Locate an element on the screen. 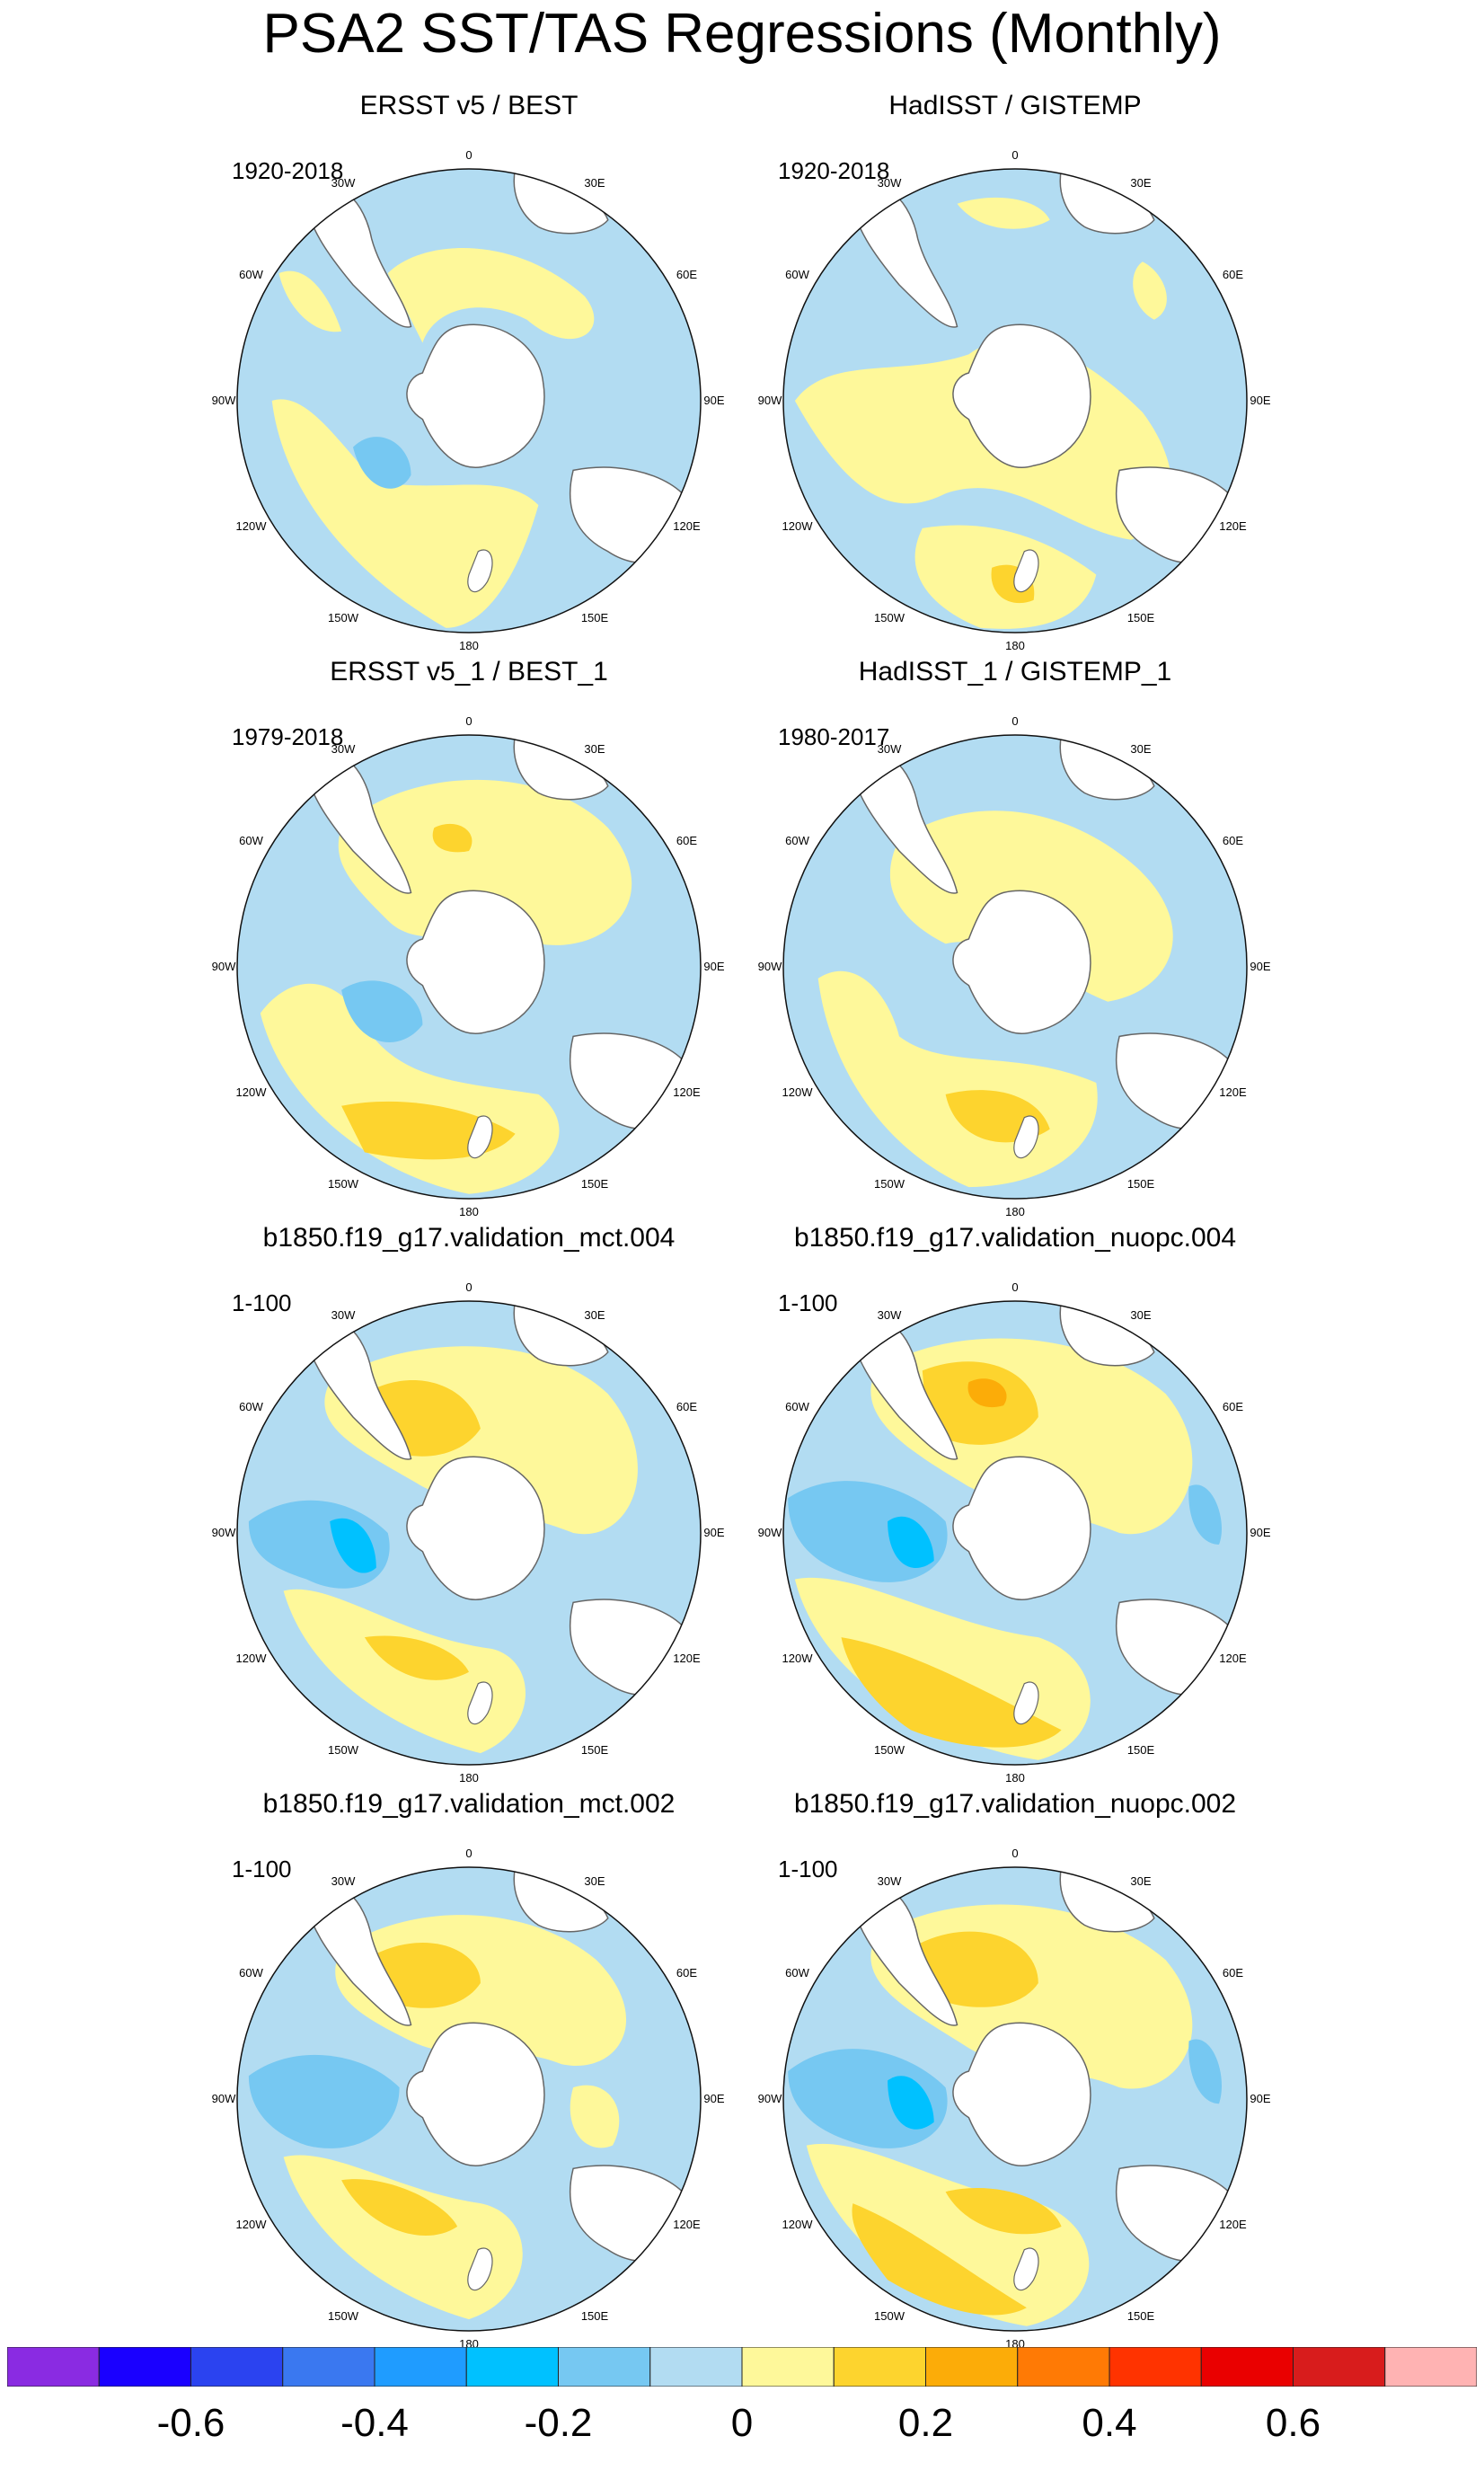  colorbar-tick-label: -0.2 is located at coordinates (558, 2423).